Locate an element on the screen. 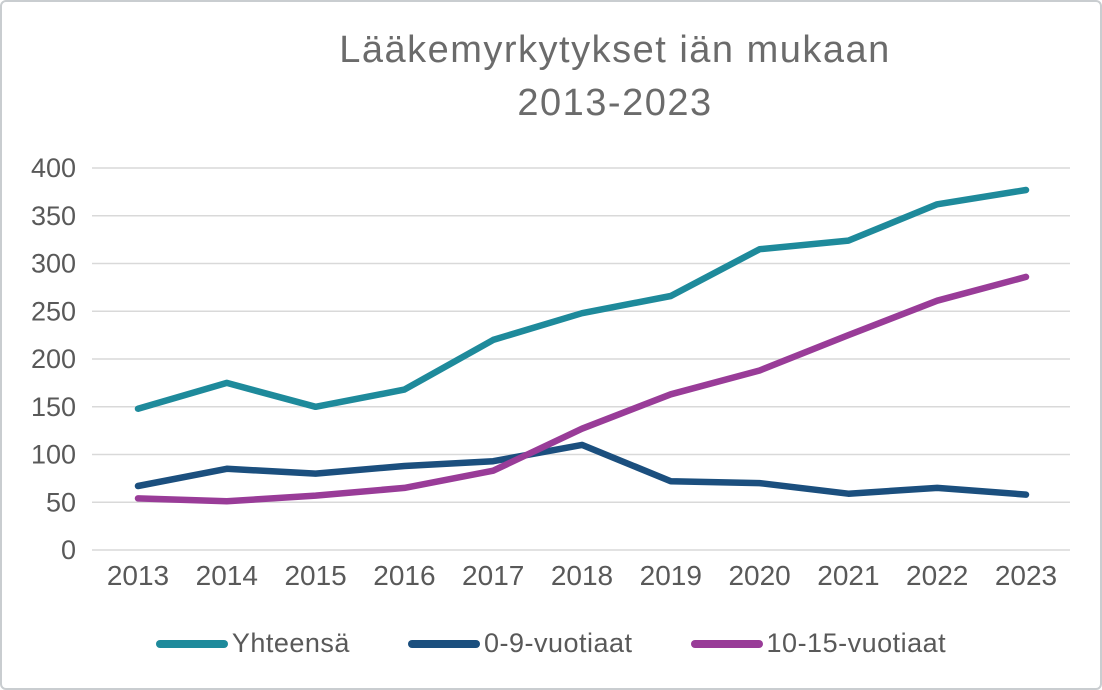 Image resolution: width=1102 pixels, height=690 pixels. y-axis-tick-label: 100 is located at coordinates (53, 455).